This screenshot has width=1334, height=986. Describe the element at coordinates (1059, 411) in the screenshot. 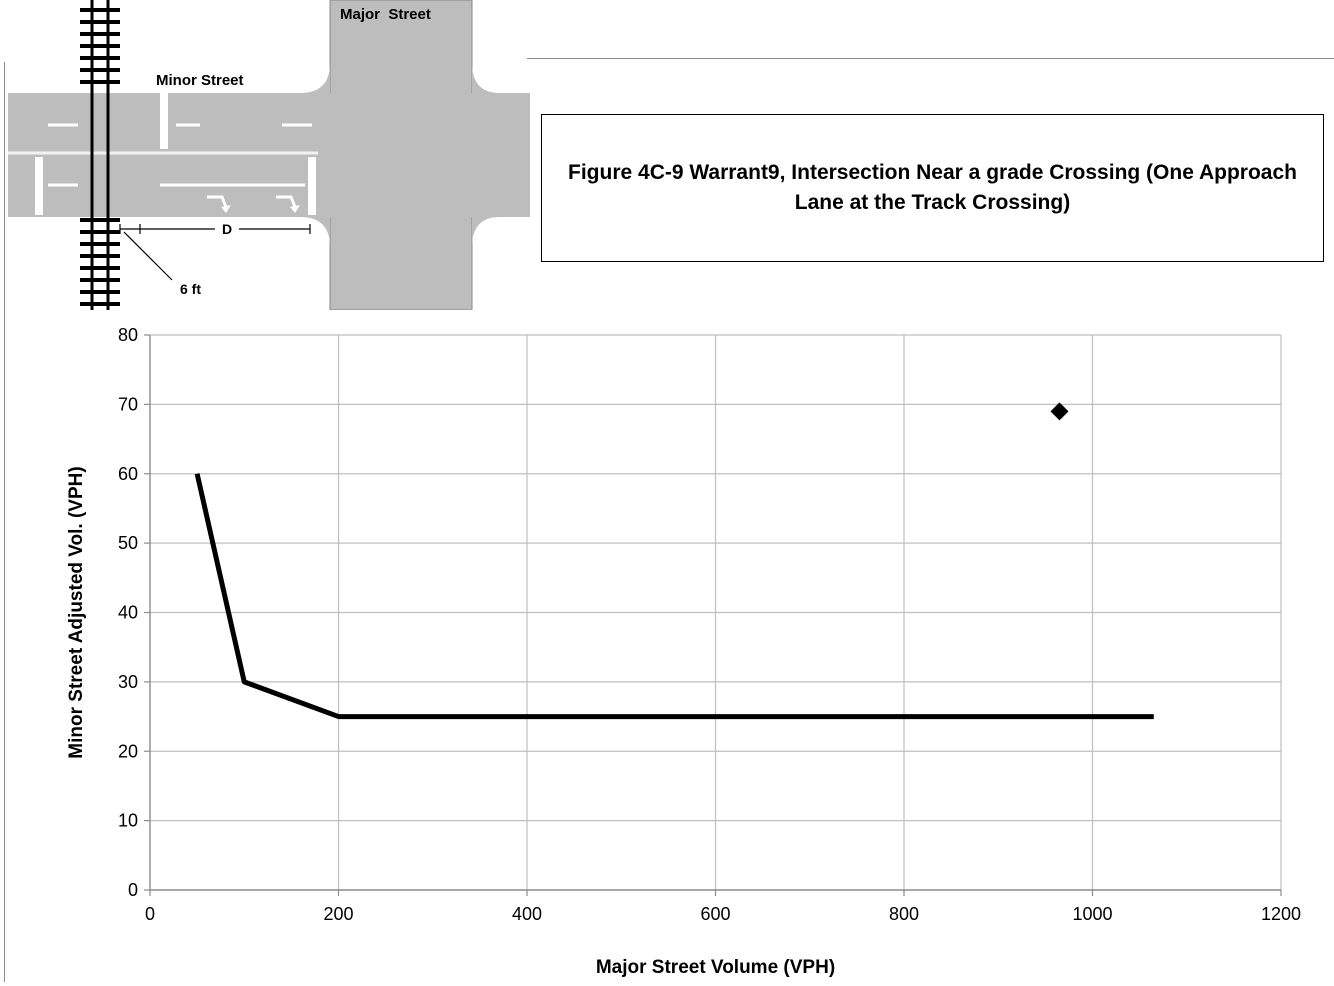

I see `data-point-diamond` at that location.